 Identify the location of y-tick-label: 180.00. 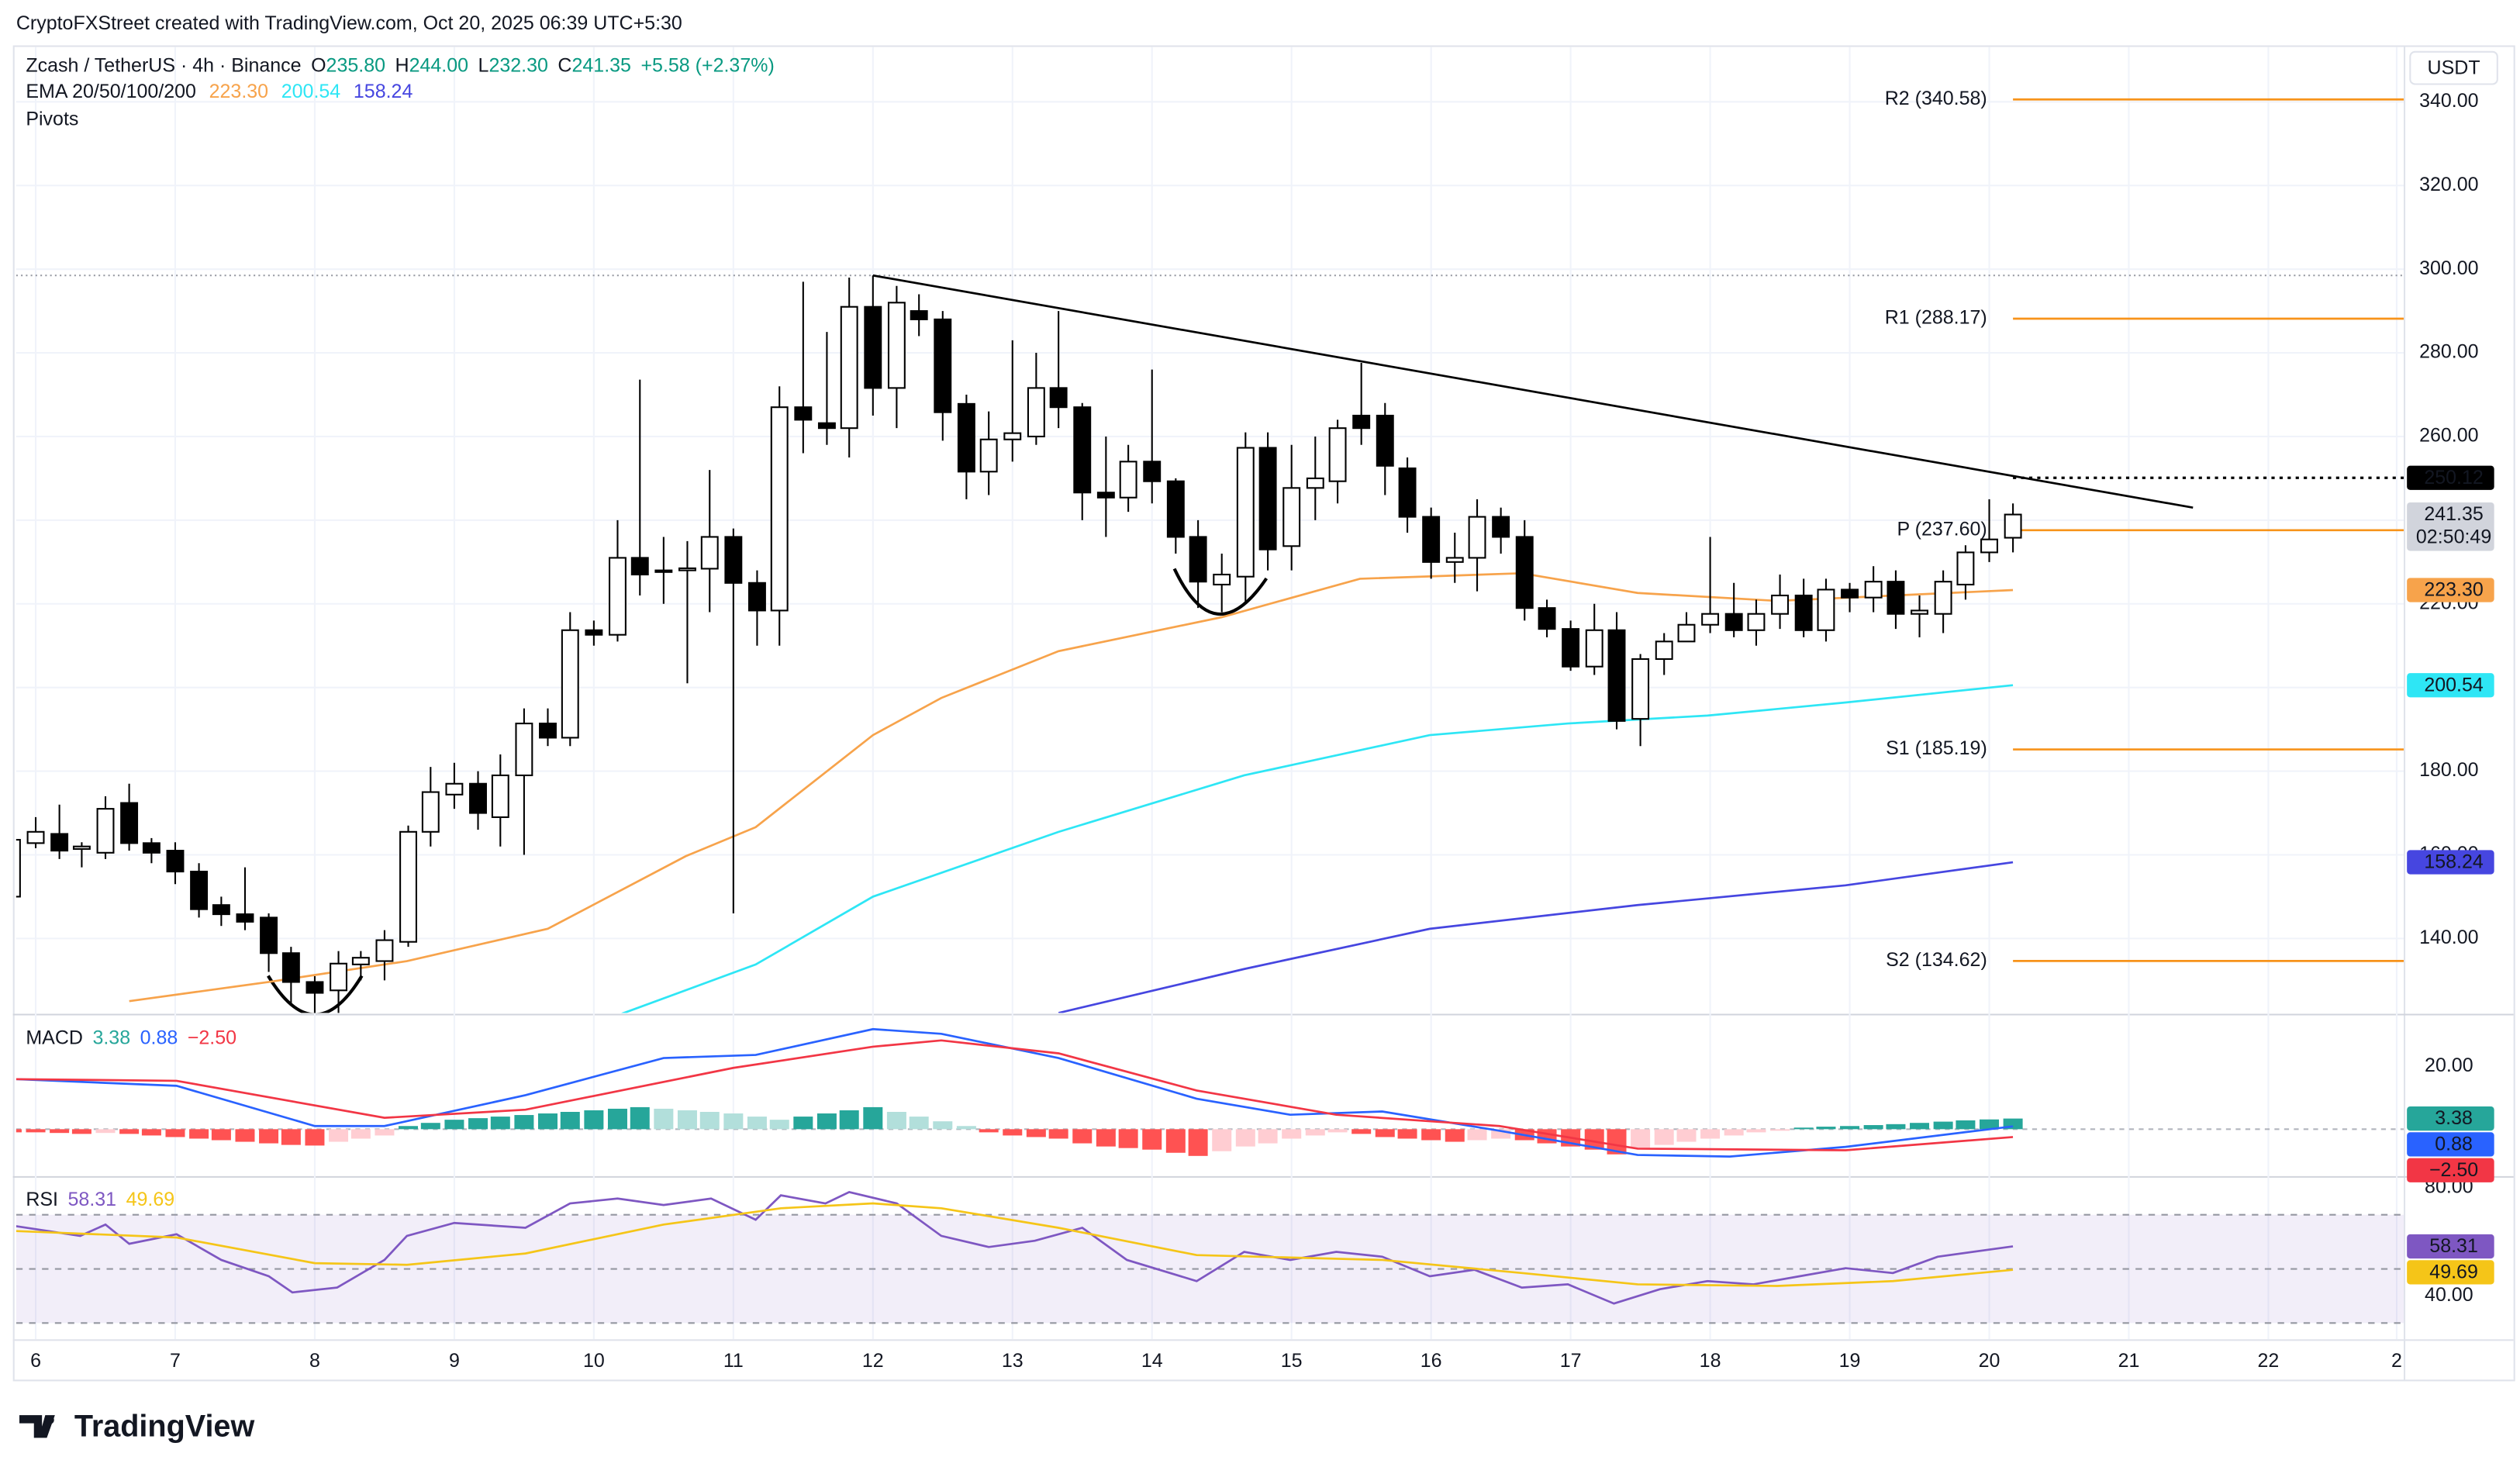
(2448, 770).